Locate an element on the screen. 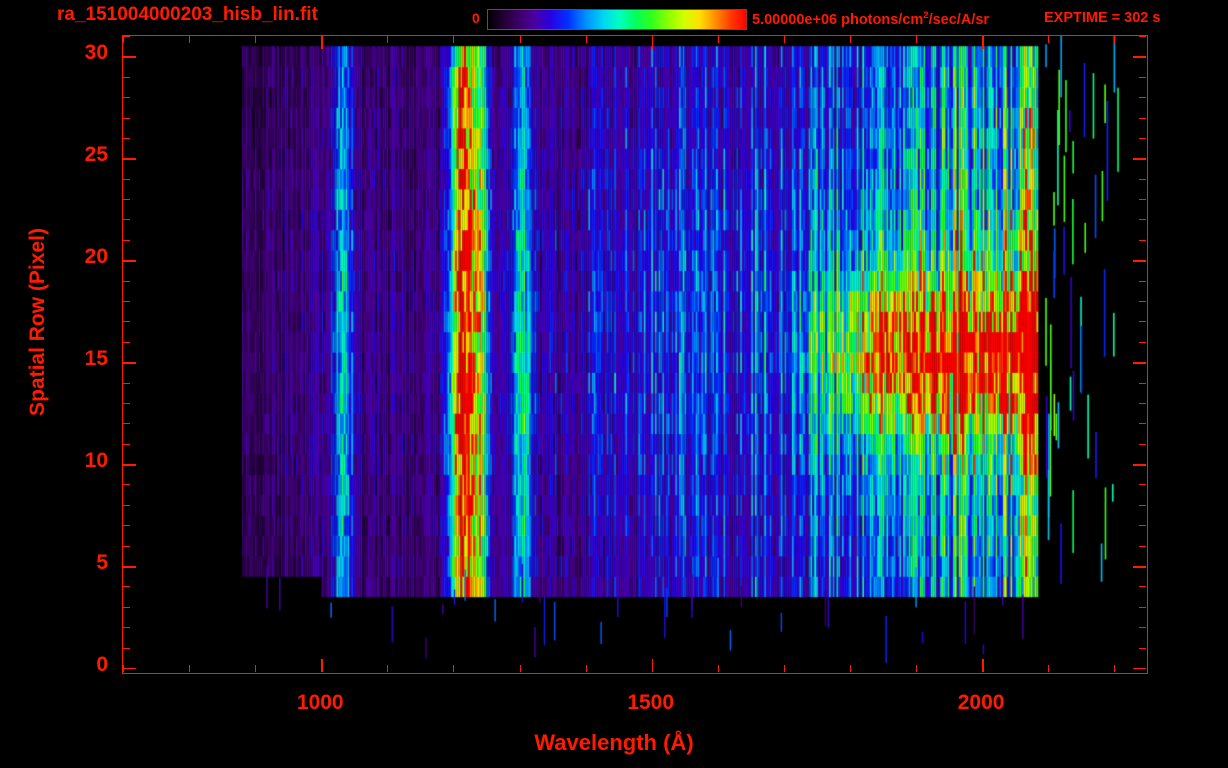 The height and width of the screenshot is (768, 1228). x-tick-label: 1500 is located at coordinates (651, 702).